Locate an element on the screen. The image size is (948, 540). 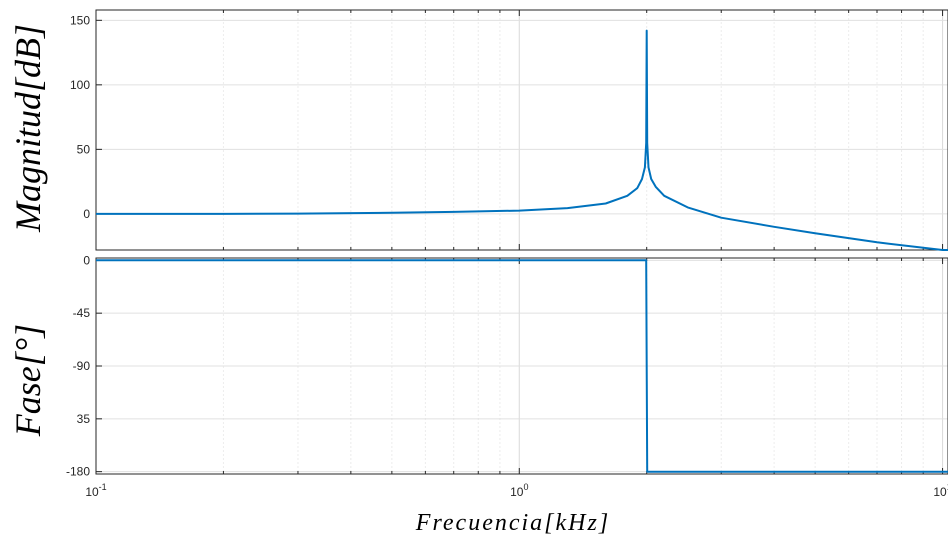
y-tick-label: 150 is located at coordinates (80, 20).